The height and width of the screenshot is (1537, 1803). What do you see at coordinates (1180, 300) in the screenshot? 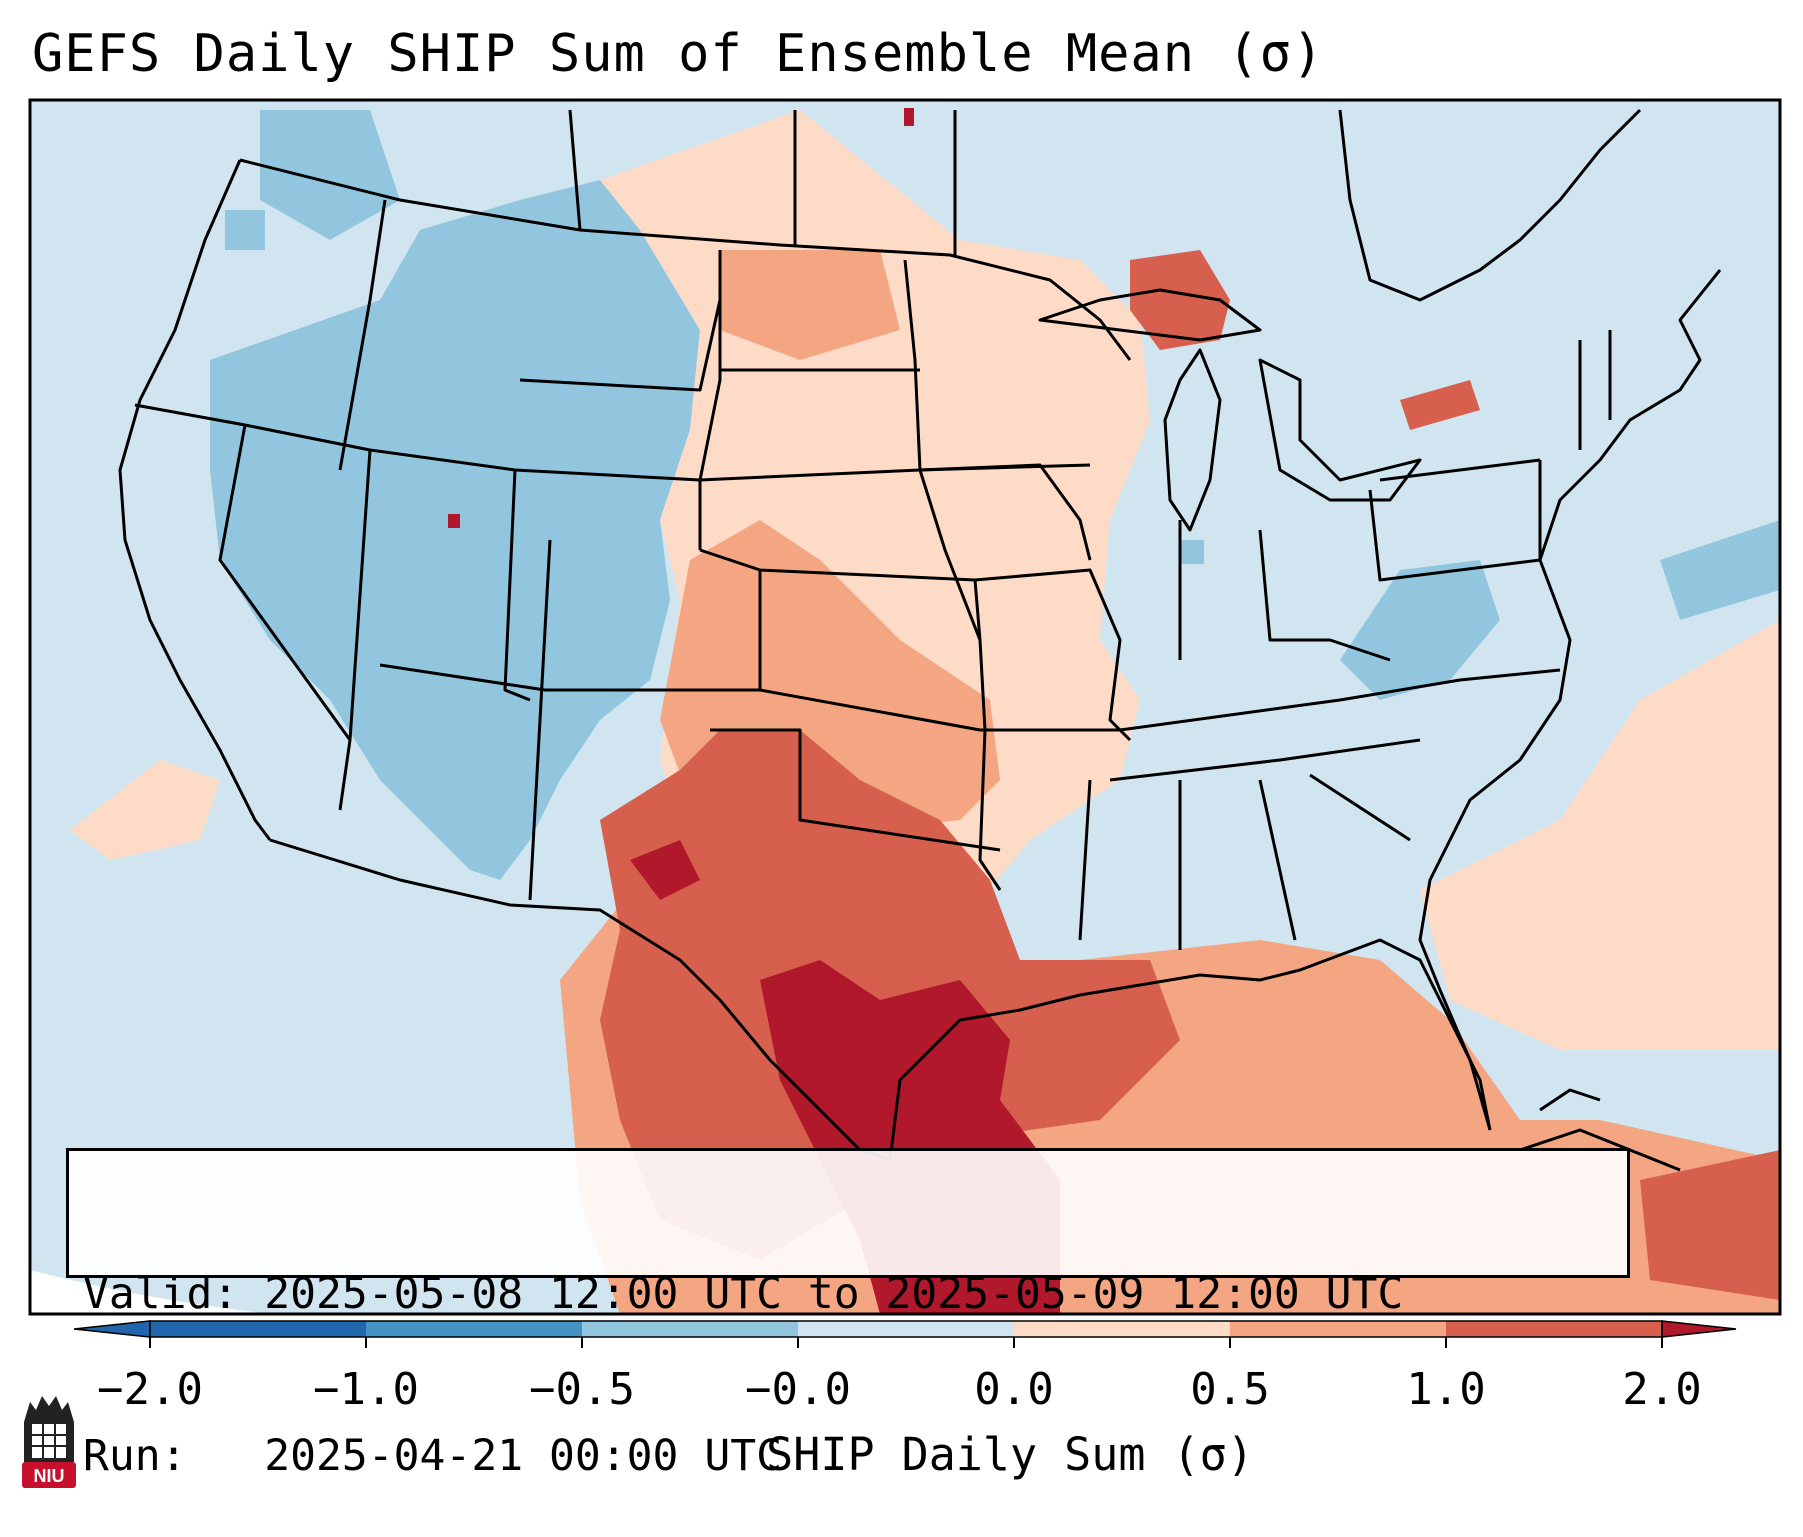
I see `anomaly-michigan-strong` at bounding box center [1180, 300].